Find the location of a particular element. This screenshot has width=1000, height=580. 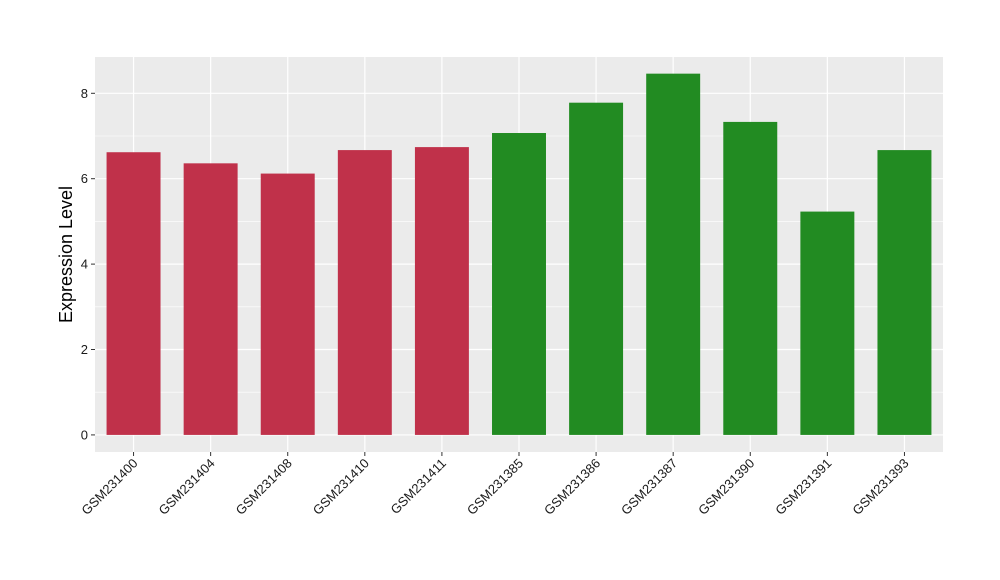

bar-GSM231400 is located at coordinates (133, 293).